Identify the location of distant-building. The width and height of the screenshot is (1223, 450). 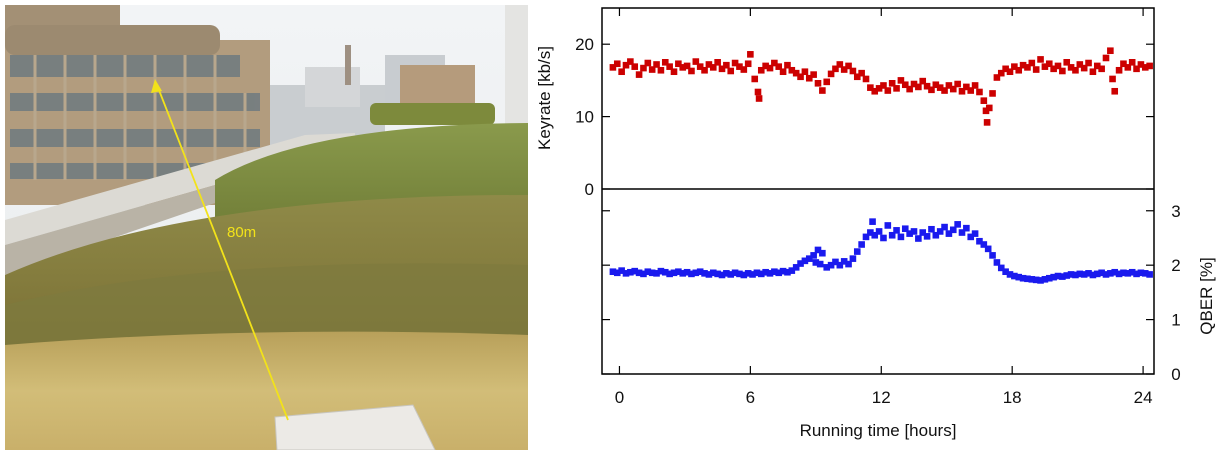
(437, 87).